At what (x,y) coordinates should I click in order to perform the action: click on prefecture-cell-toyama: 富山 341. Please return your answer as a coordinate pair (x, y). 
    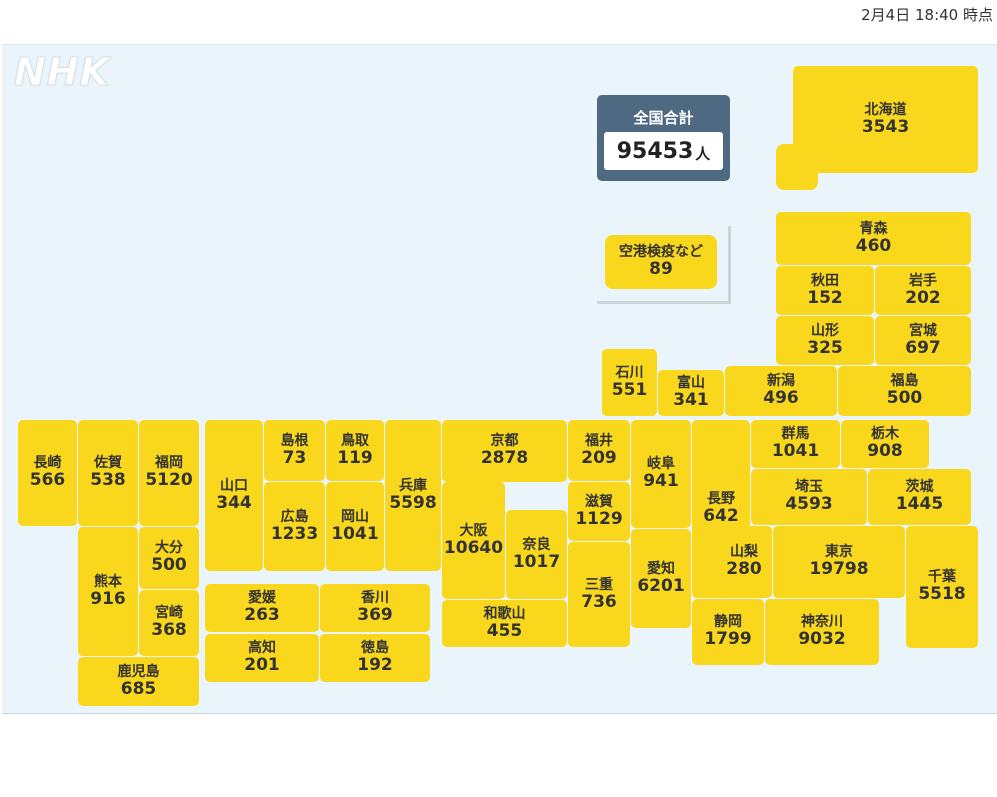
    Looking at the image, I should click on (691, 393).